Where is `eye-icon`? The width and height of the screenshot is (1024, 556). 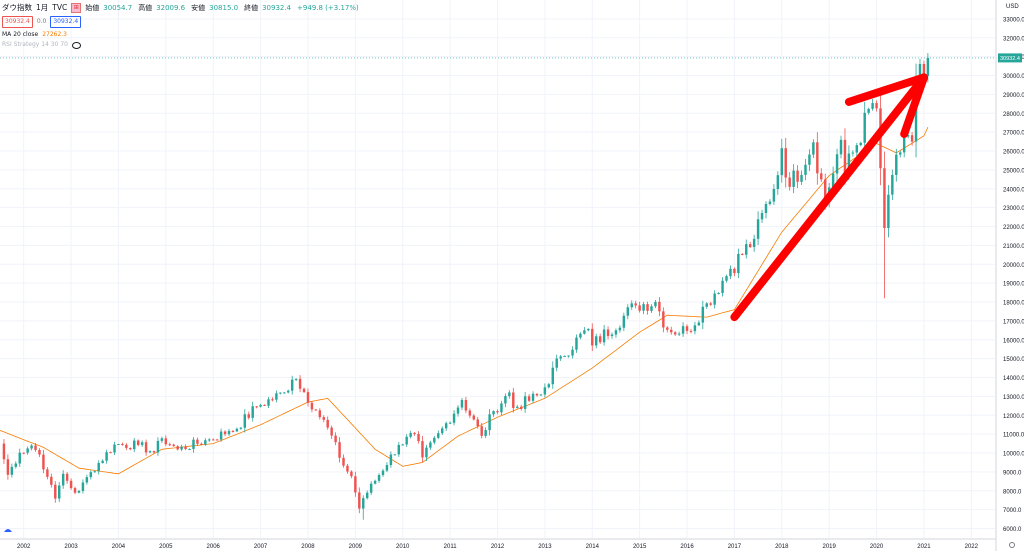 eye-icon is located at coordinates (76, 45).